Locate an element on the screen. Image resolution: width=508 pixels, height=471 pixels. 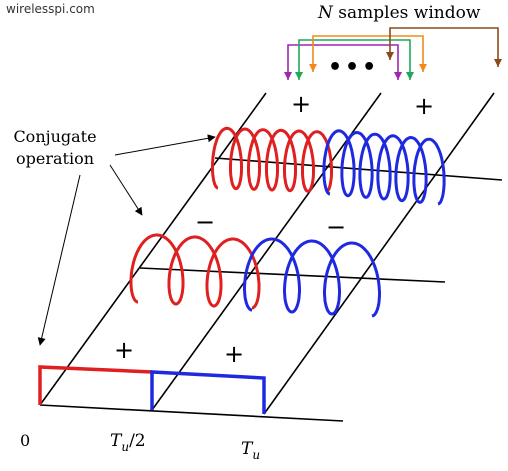
bracket-brown is located at coordinates (444, 47).